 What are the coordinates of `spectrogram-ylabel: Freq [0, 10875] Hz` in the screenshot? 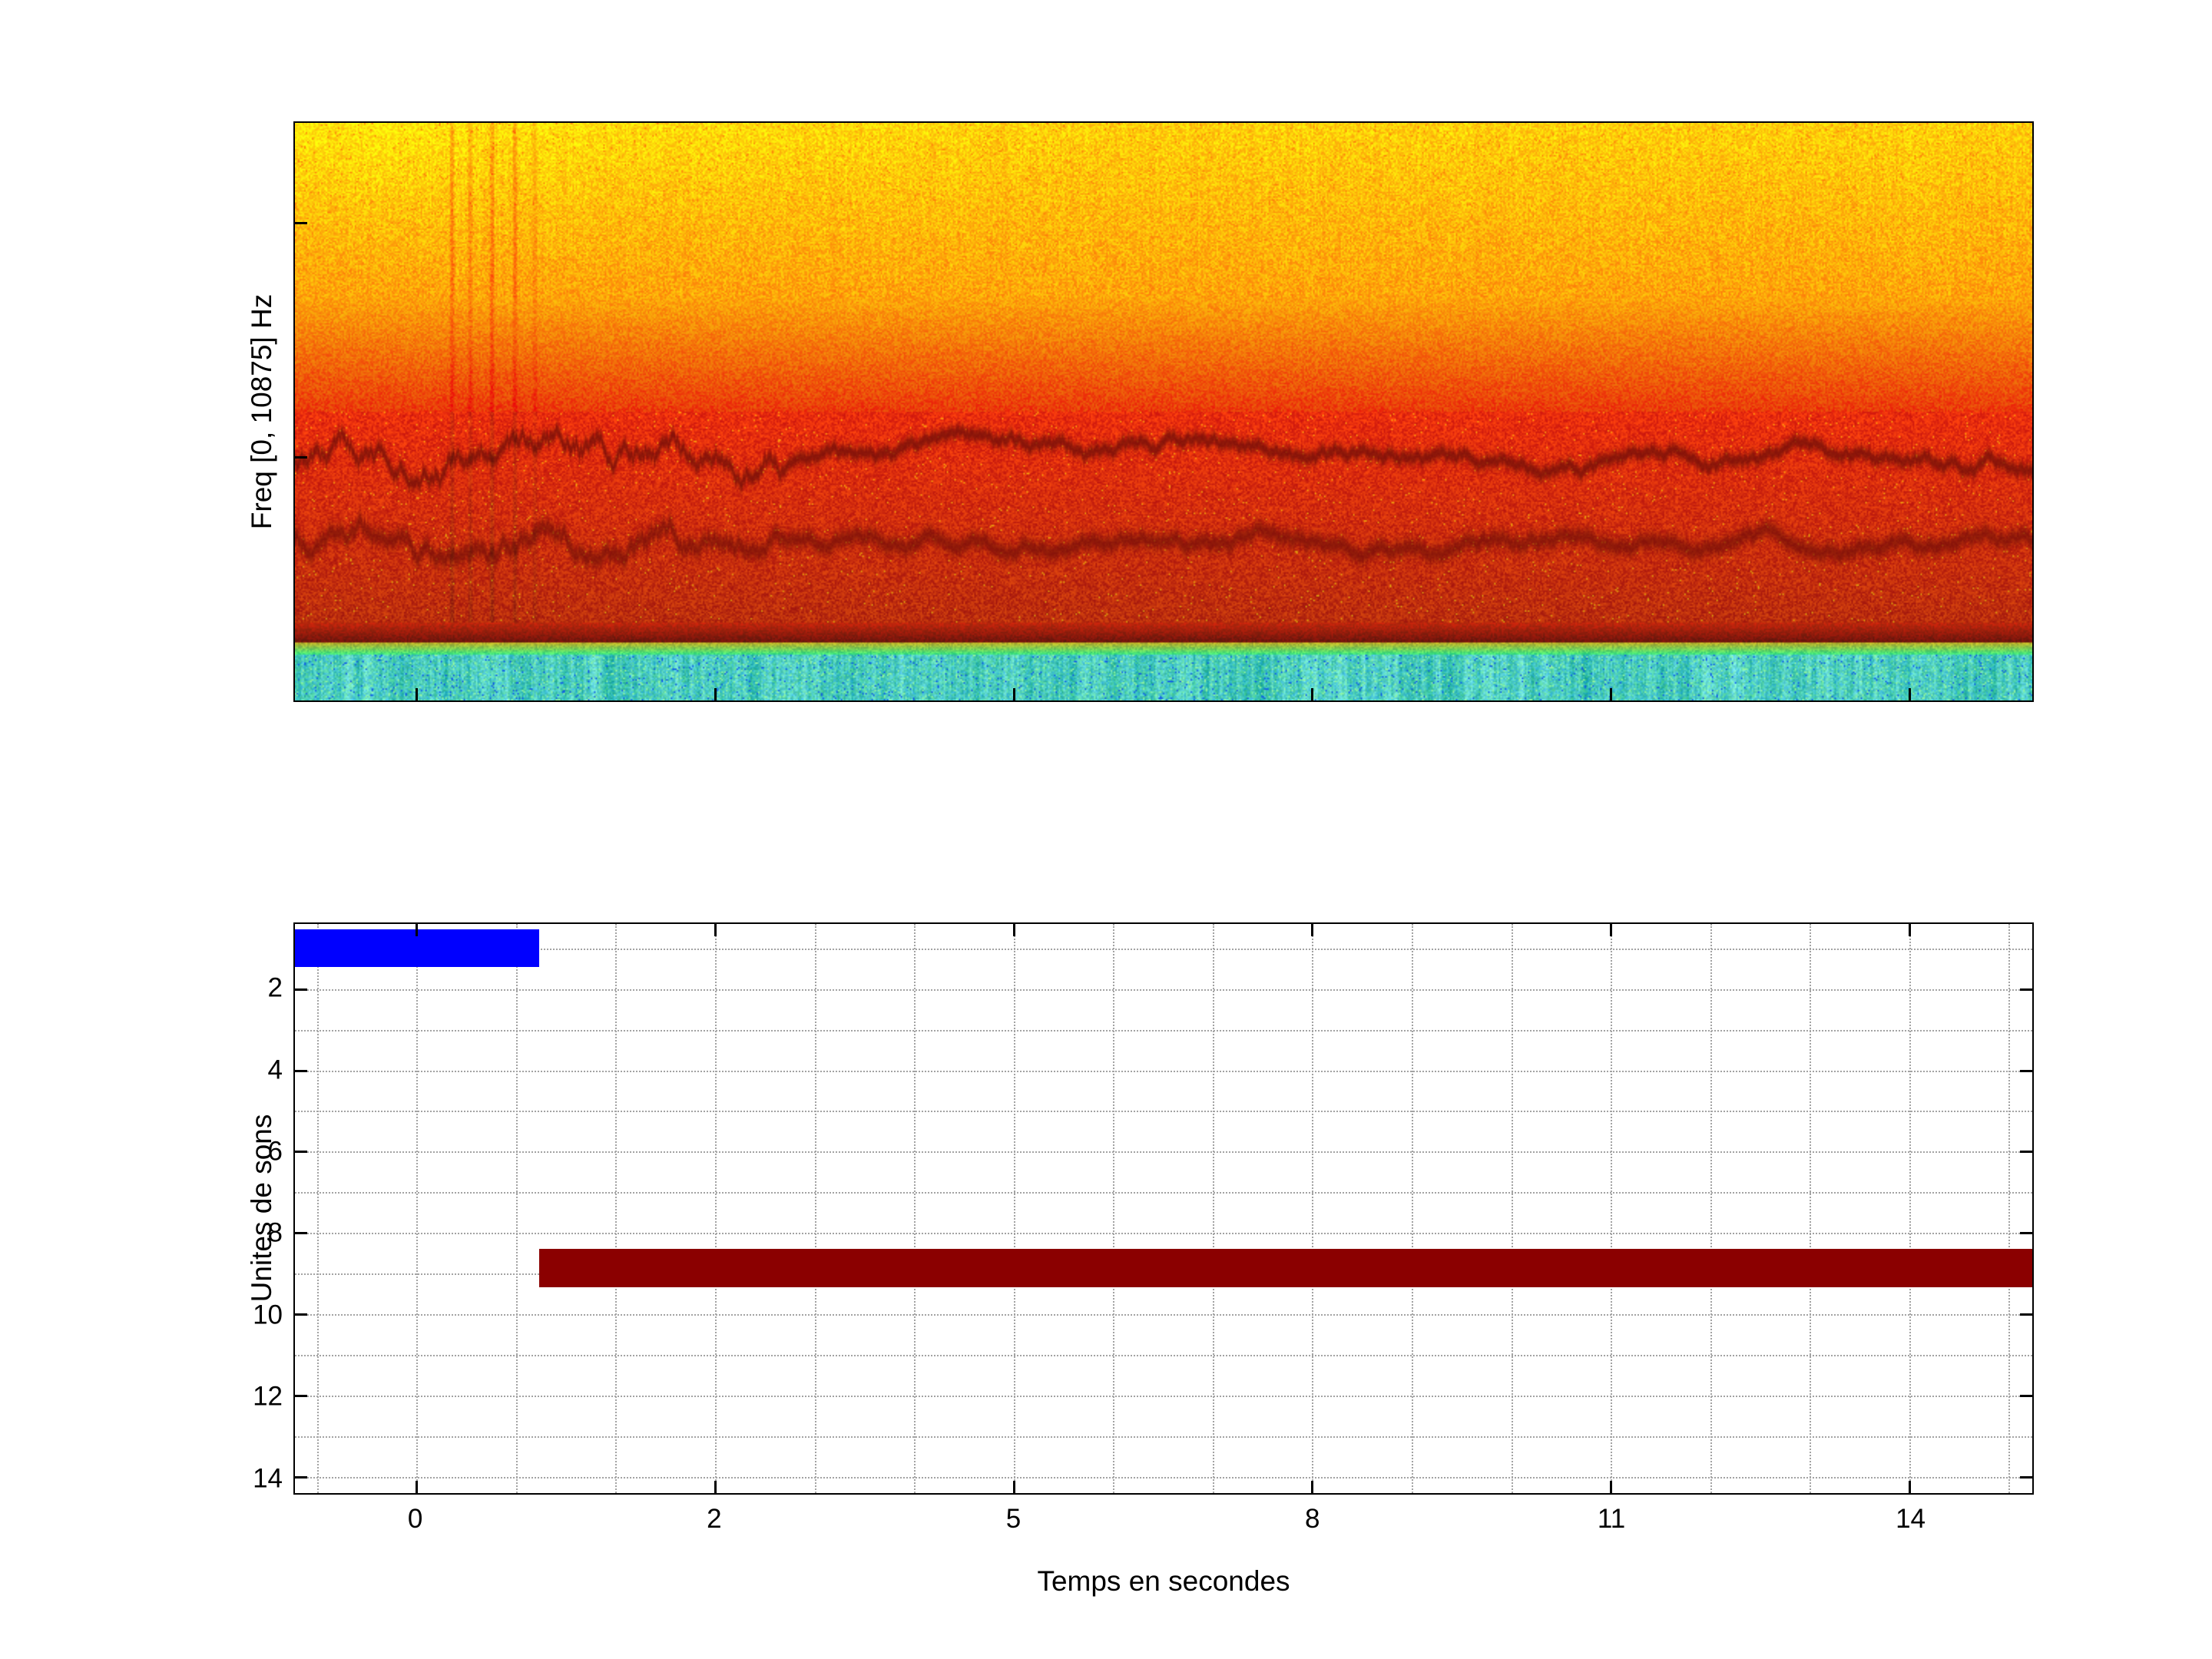 It's located at (261, 411).